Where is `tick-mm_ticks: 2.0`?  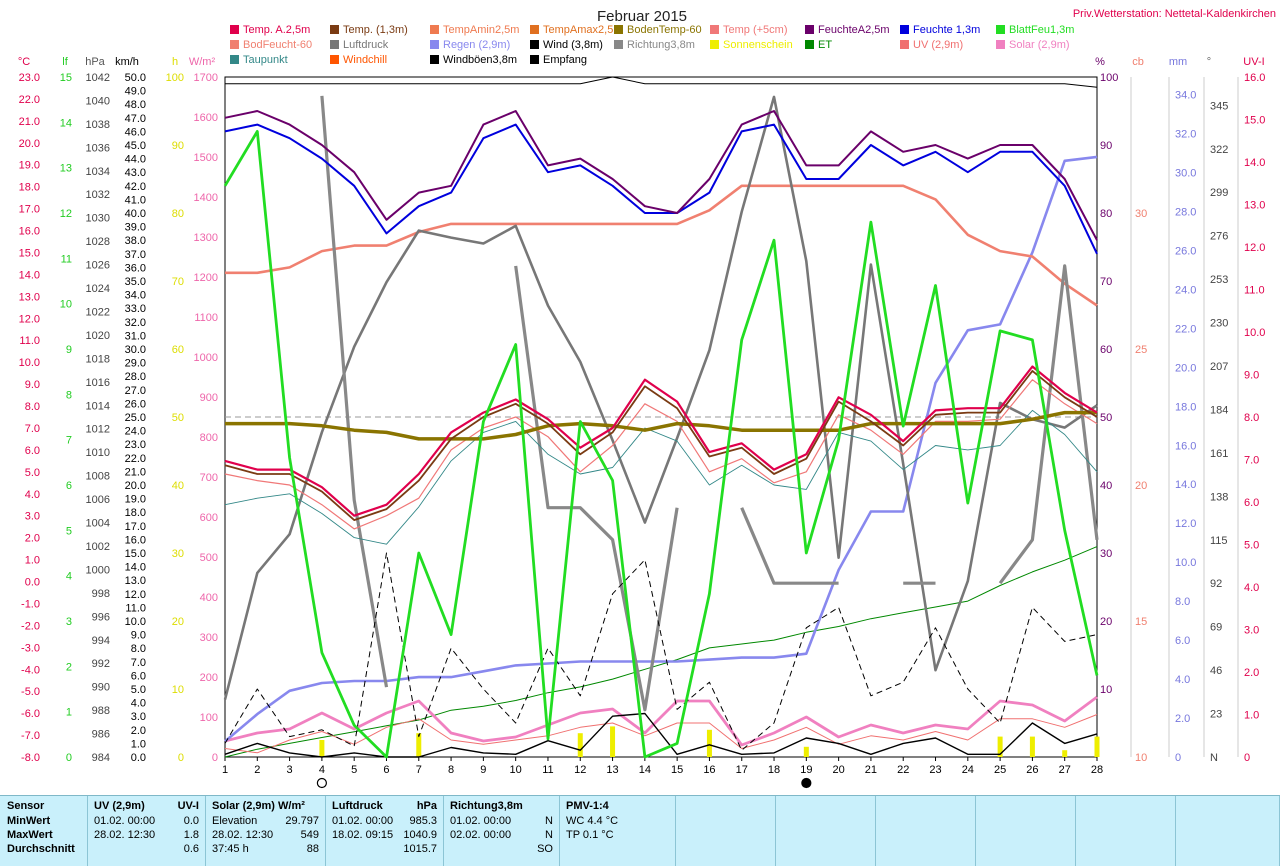 tick-mm_ticks: 2.0 is located at coordinates (1182, 719).